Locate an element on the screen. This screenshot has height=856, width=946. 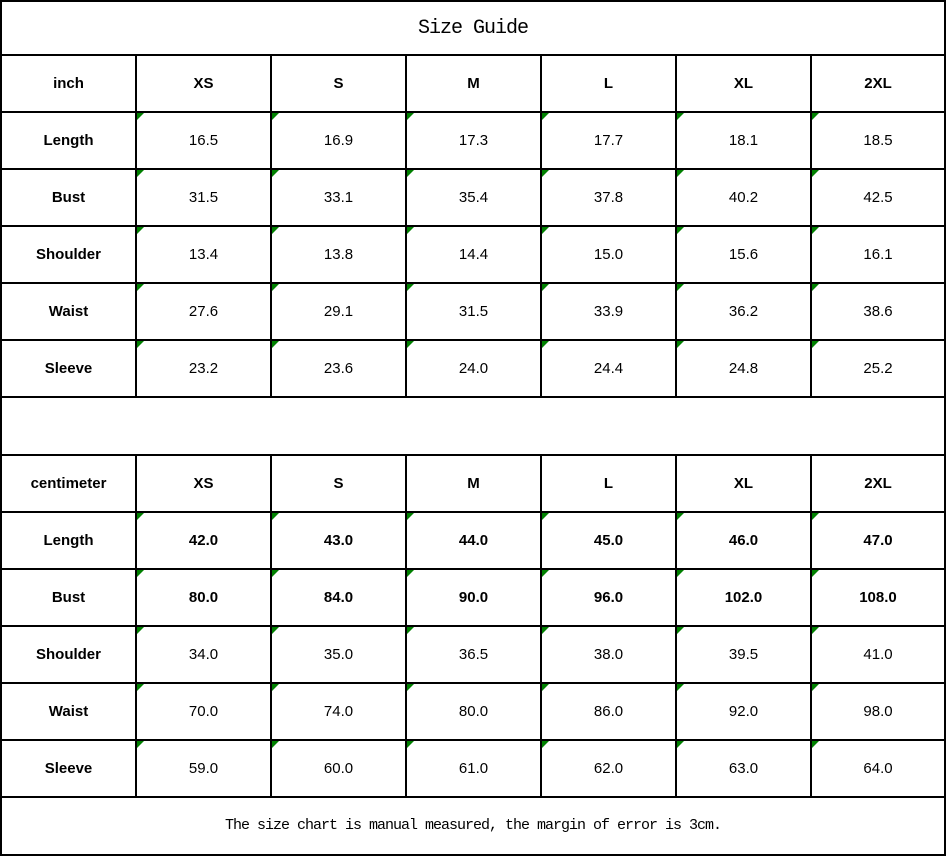
size-value: 16.5 is located at coordinates (203, 141).